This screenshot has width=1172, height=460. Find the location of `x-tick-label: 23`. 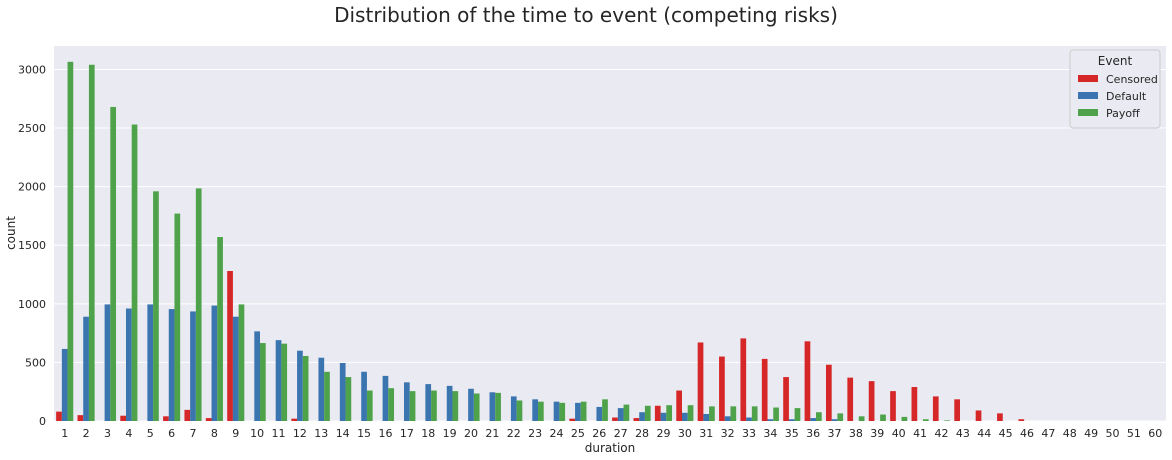

x-tick-label: 23 is located at coordinates (535, 433).